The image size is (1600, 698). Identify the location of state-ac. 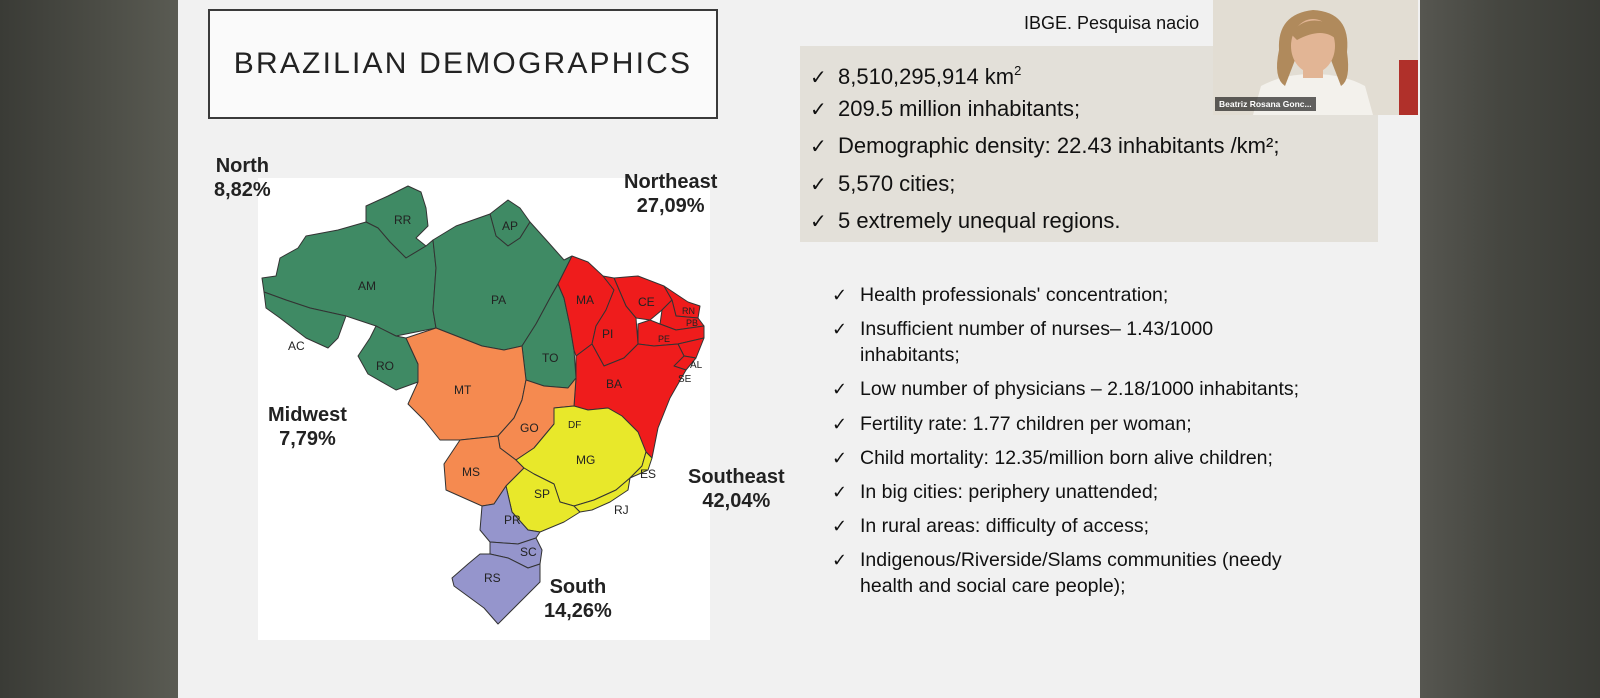
(305, 320).